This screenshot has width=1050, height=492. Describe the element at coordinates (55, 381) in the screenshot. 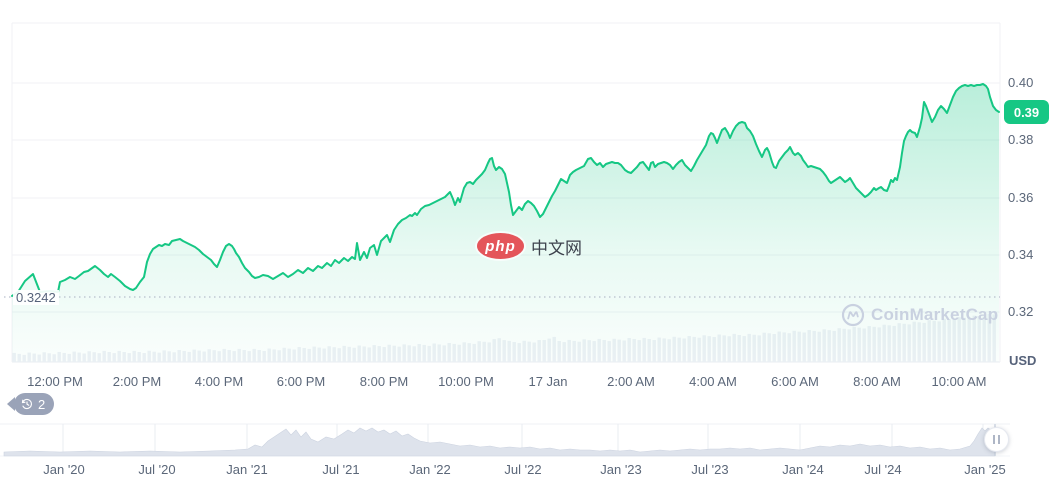

I see `time-axis-label: 12:00 PM` at that location.